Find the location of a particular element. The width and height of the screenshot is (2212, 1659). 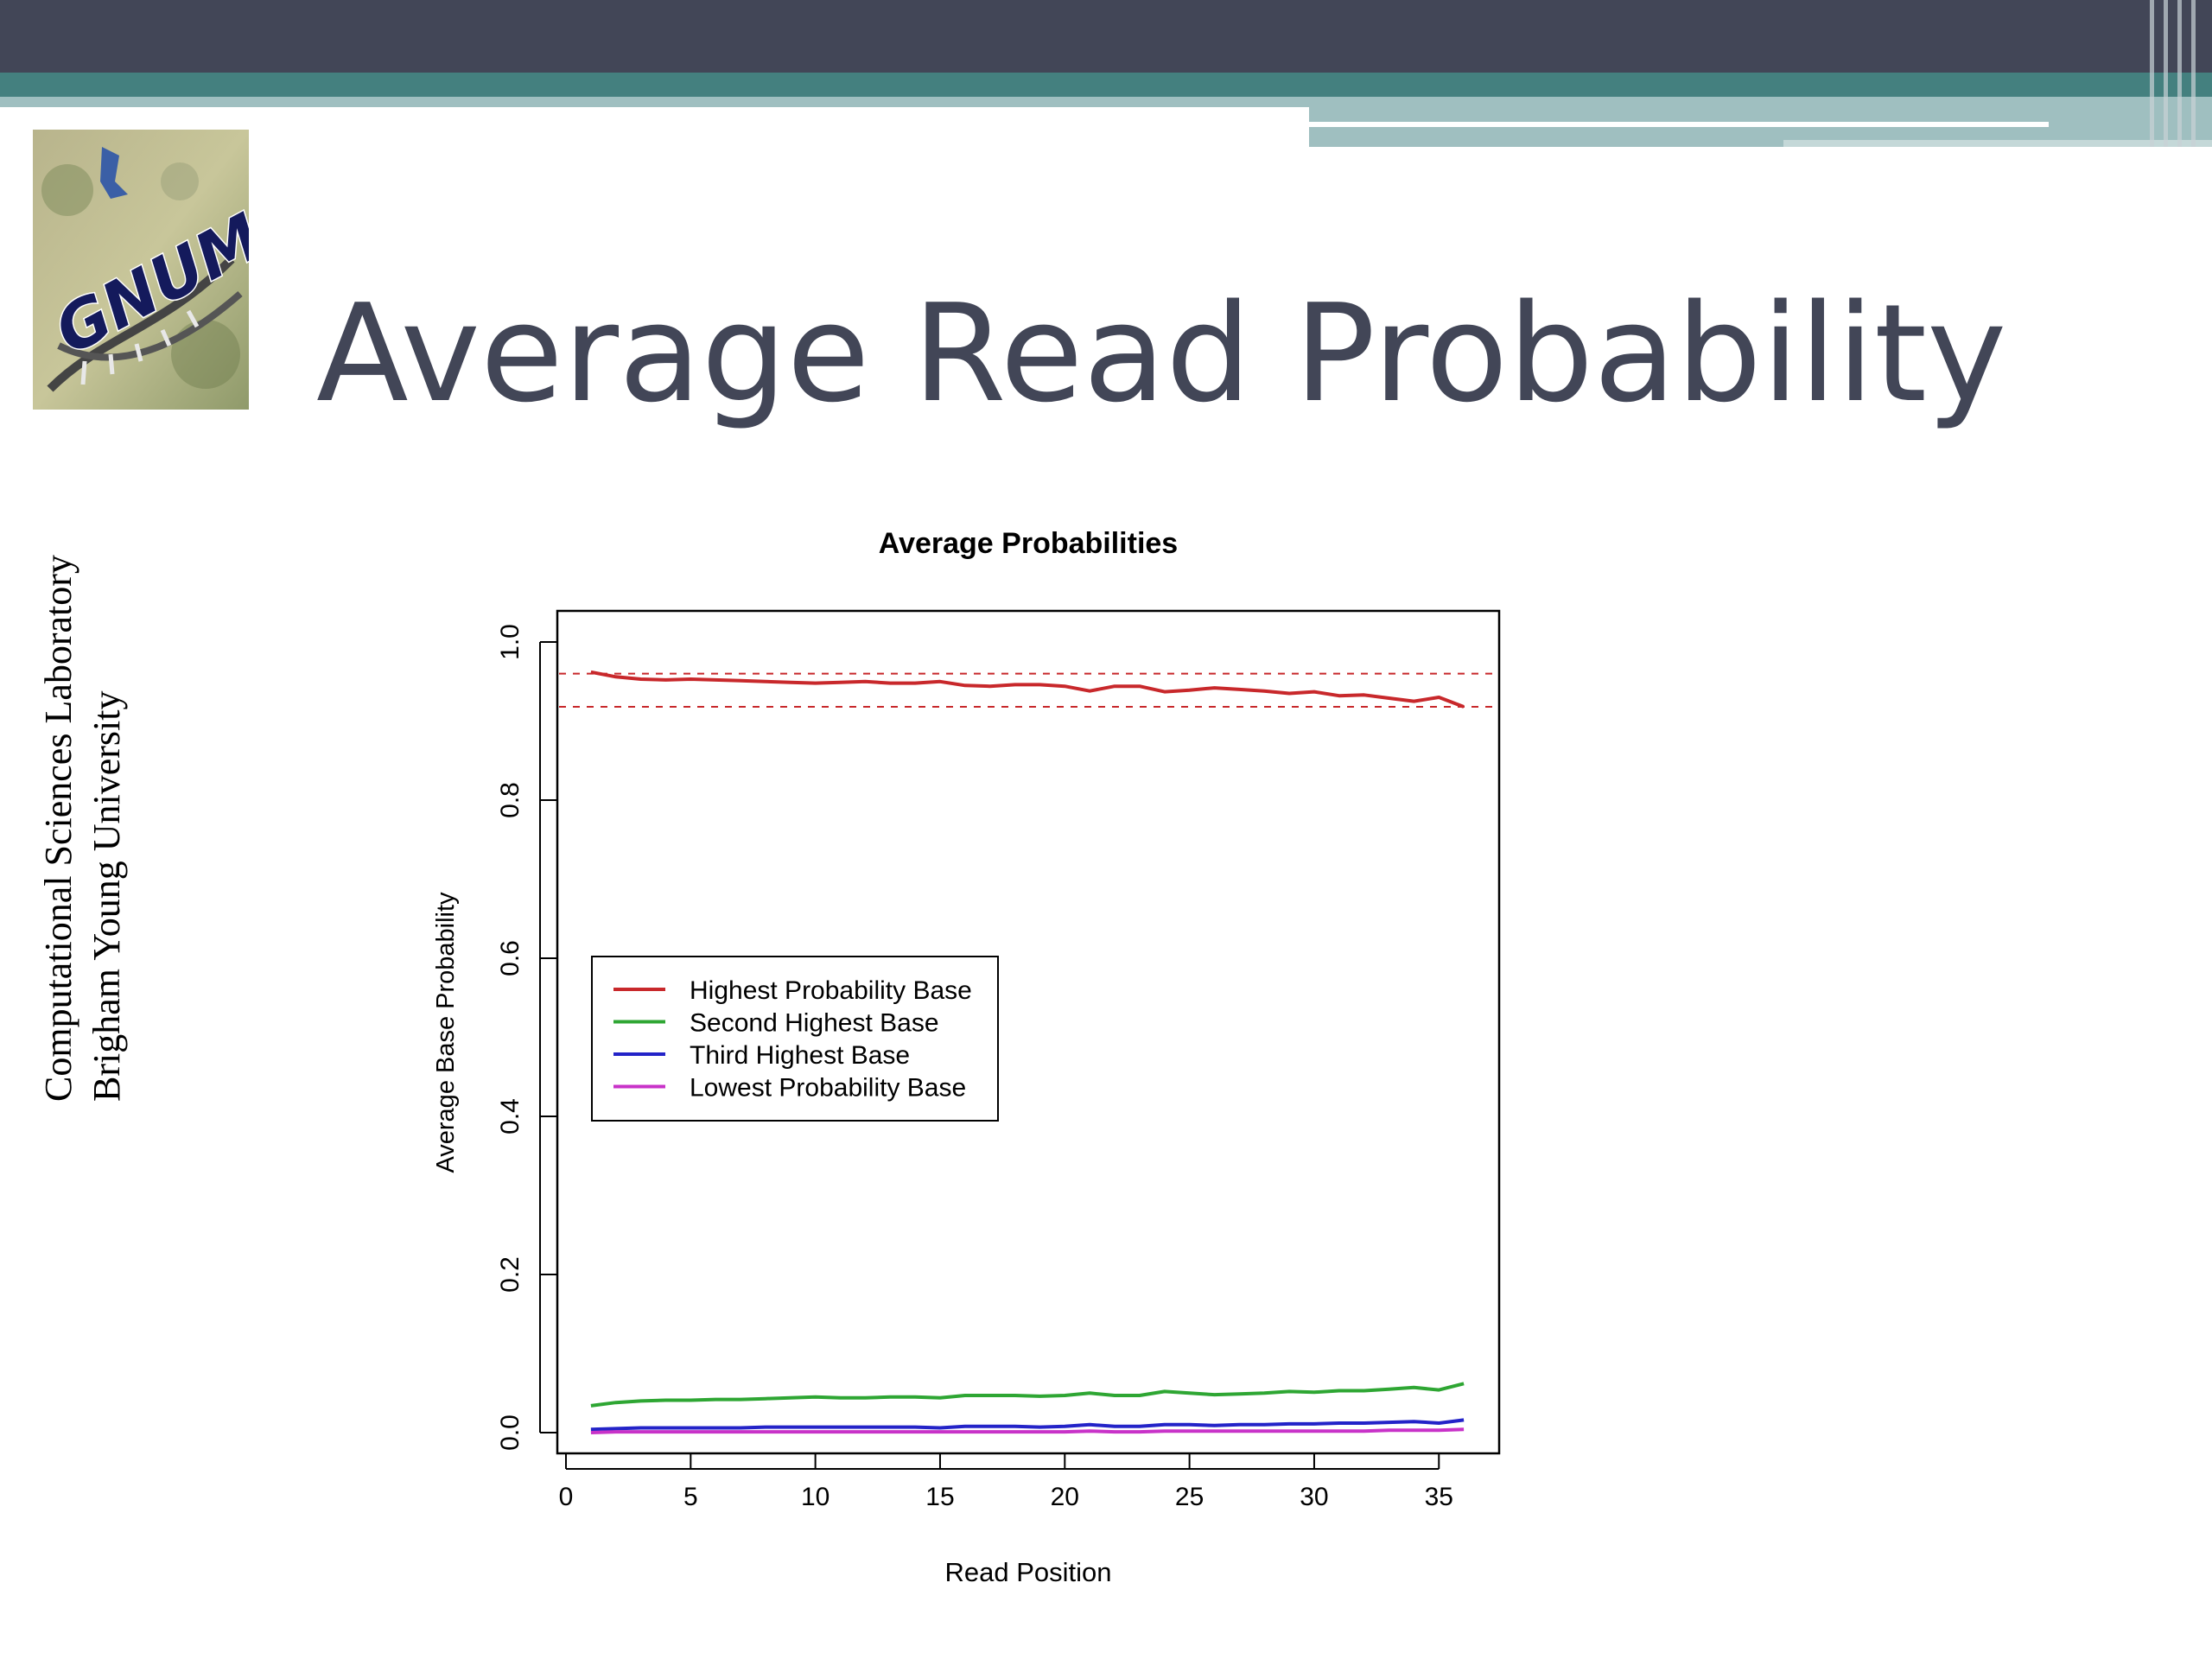

gnumap-logo: GNUMap is located at coordinates (141, 270).